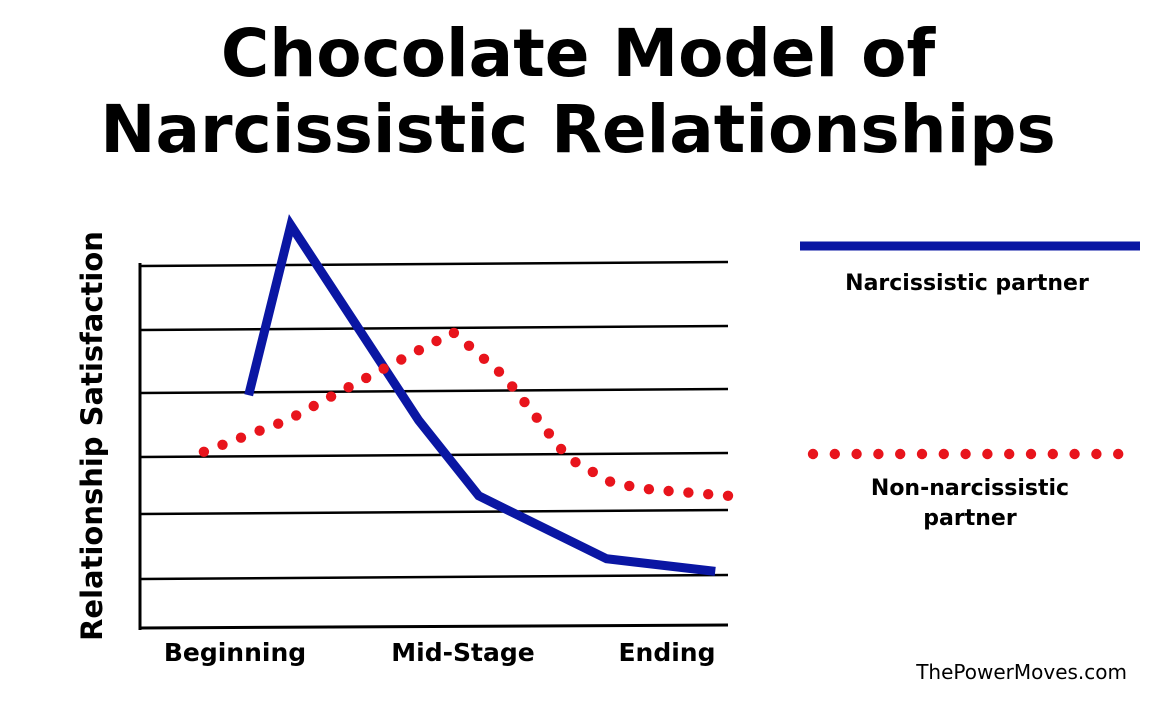 This screenshot has height=711, width=1156. I want to click on x-tick-label: Mid-Stage, so click(462, 652).